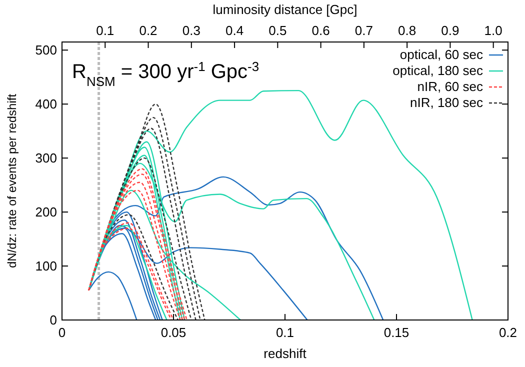  What do you see at coordinates (493, 30) in the screenshot?
I see `x2-tick-label: 1.0` at bounding box center [493, 30].